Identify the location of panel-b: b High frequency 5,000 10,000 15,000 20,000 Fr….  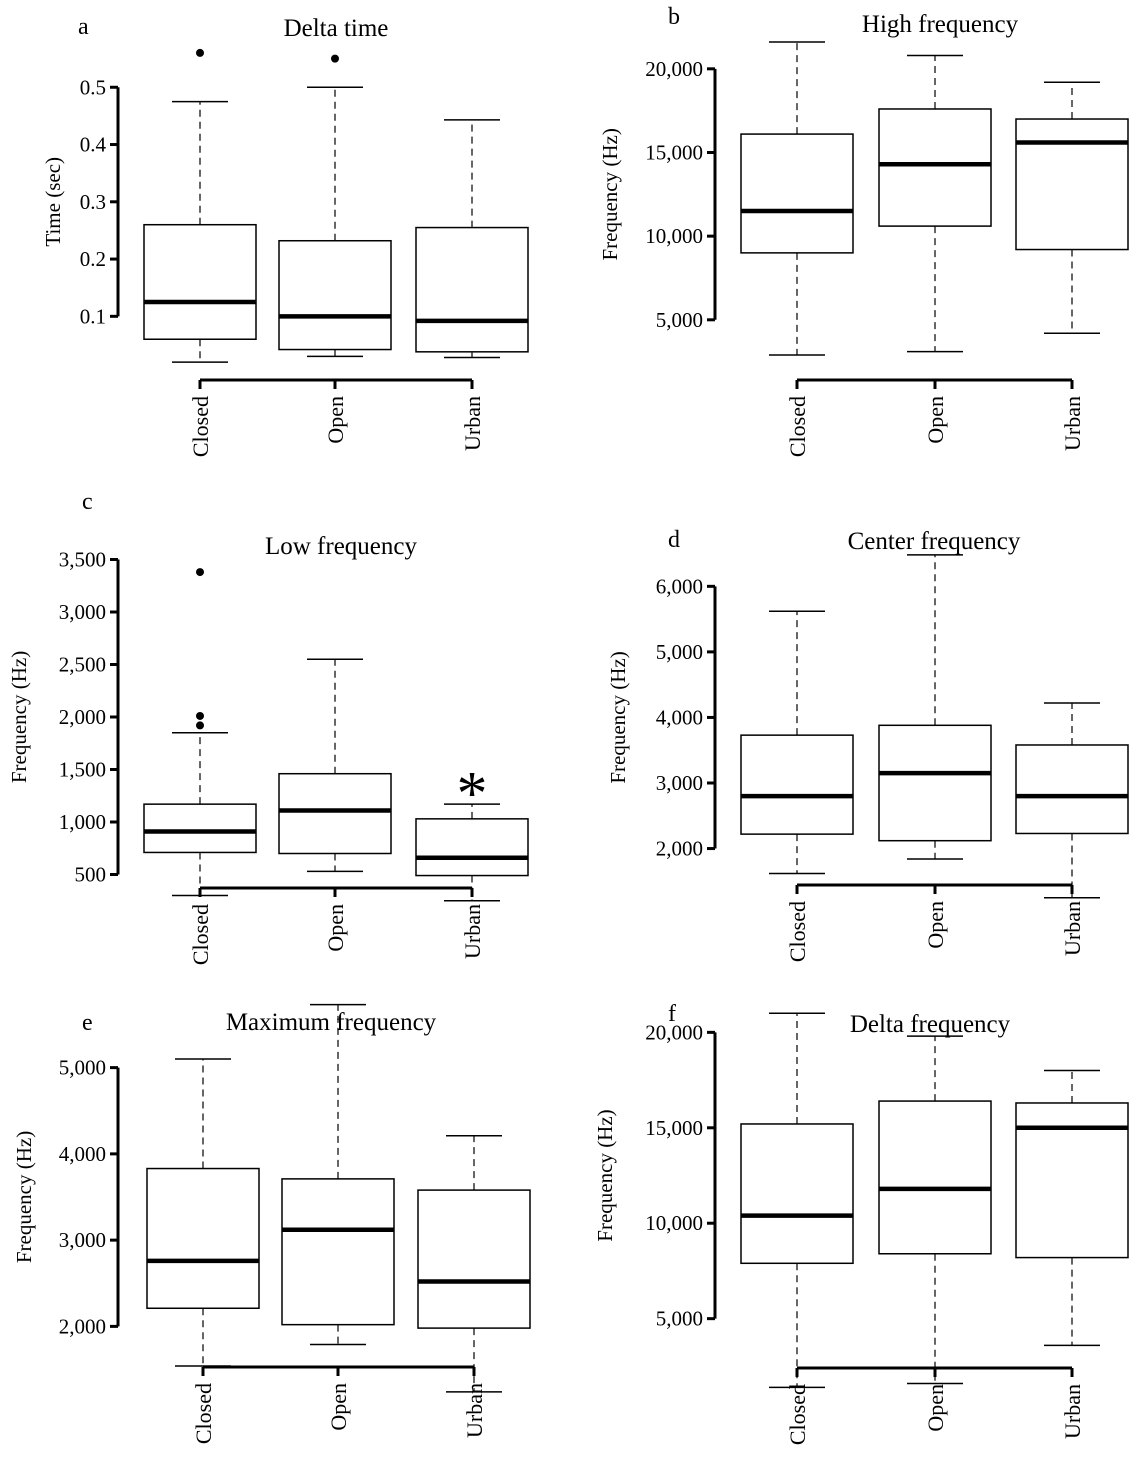
(863, 230).